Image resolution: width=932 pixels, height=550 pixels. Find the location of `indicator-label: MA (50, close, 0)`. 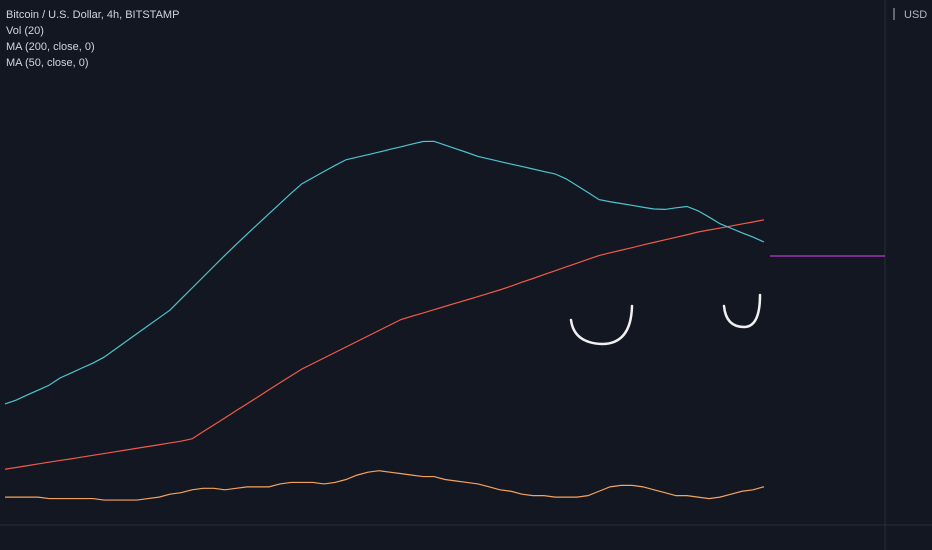

indicator-label: MA (50, close, 0) is located at coordinates (47, 63).